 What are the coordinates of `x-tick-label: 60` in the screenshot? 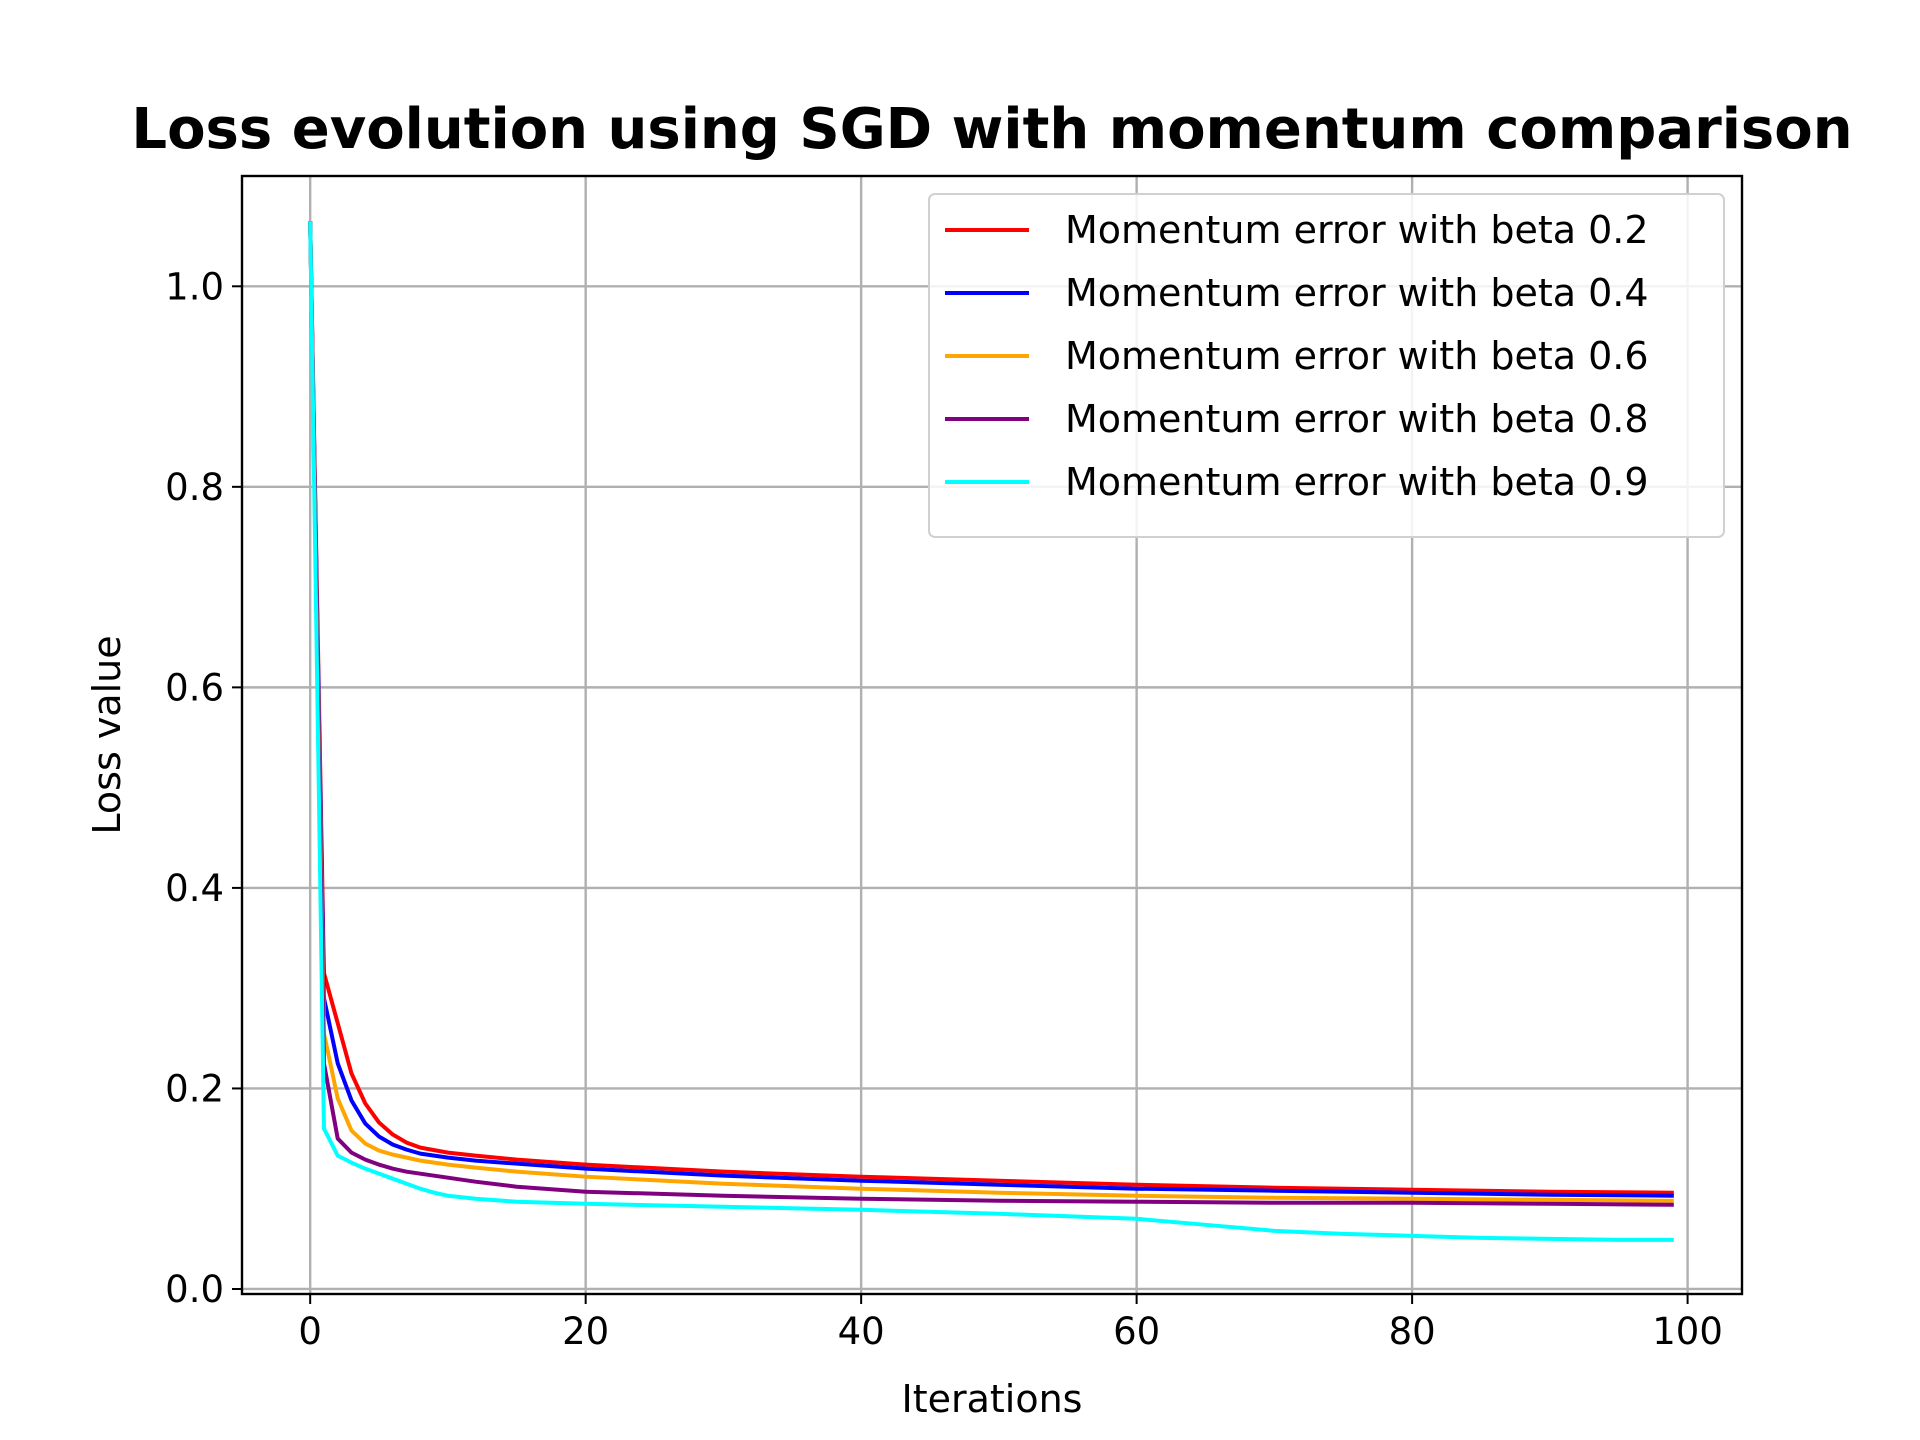 It's located at (1136, 1331).